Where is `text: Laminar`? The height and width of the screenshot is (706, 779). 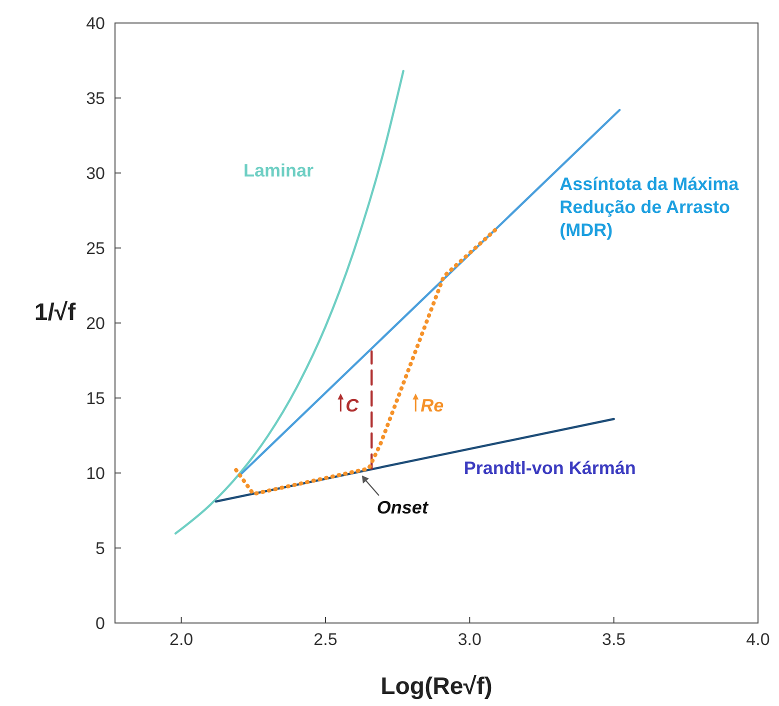
text: Laminar is located at coordinates (278, 170).